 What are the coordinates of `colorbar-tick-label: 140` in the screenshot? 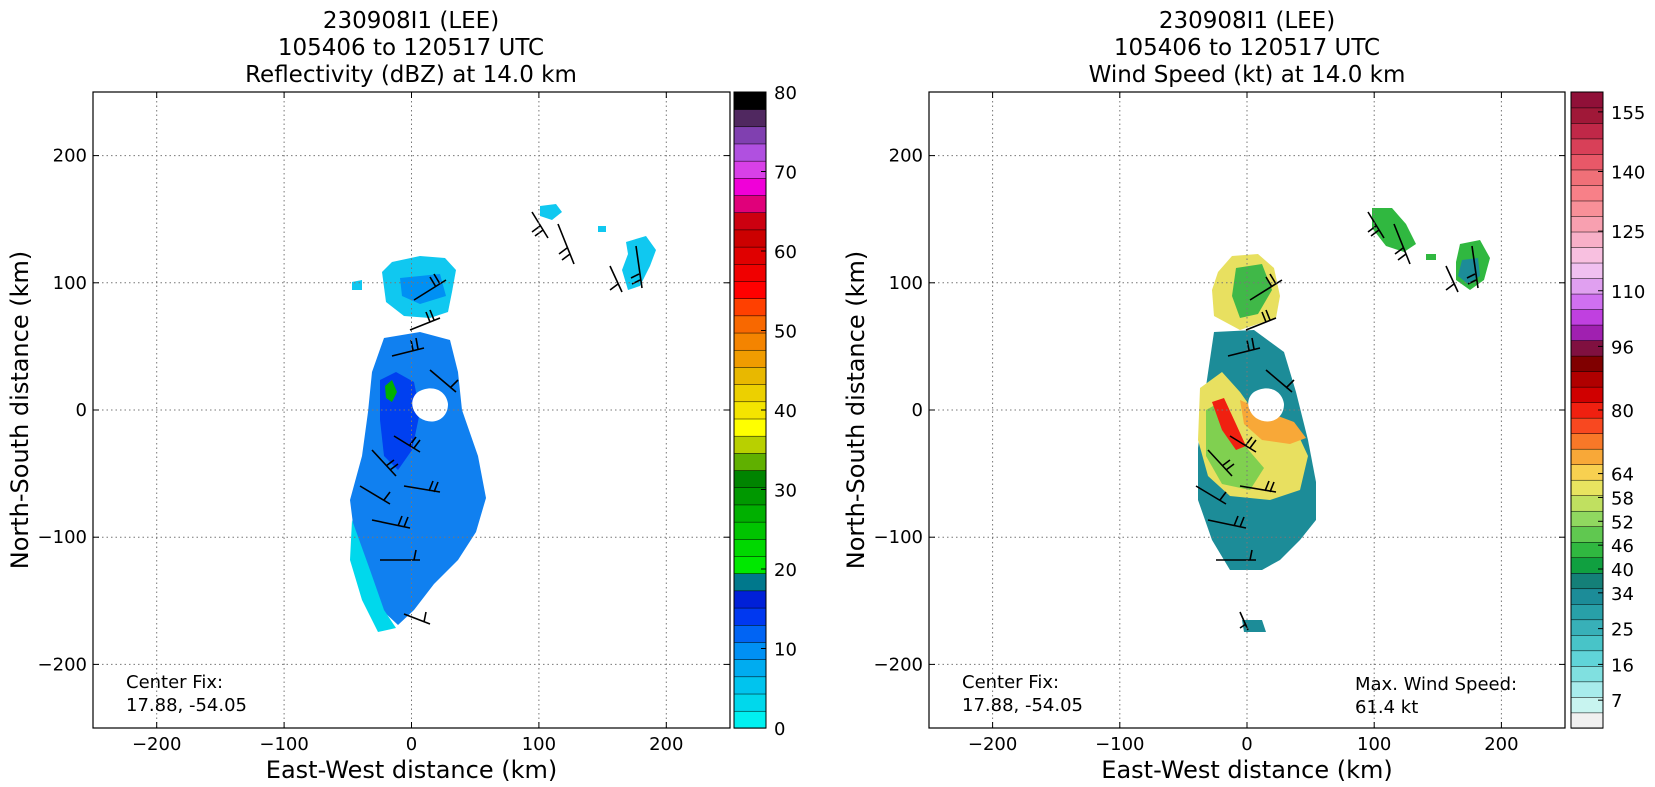 It's located at (1628, 173).